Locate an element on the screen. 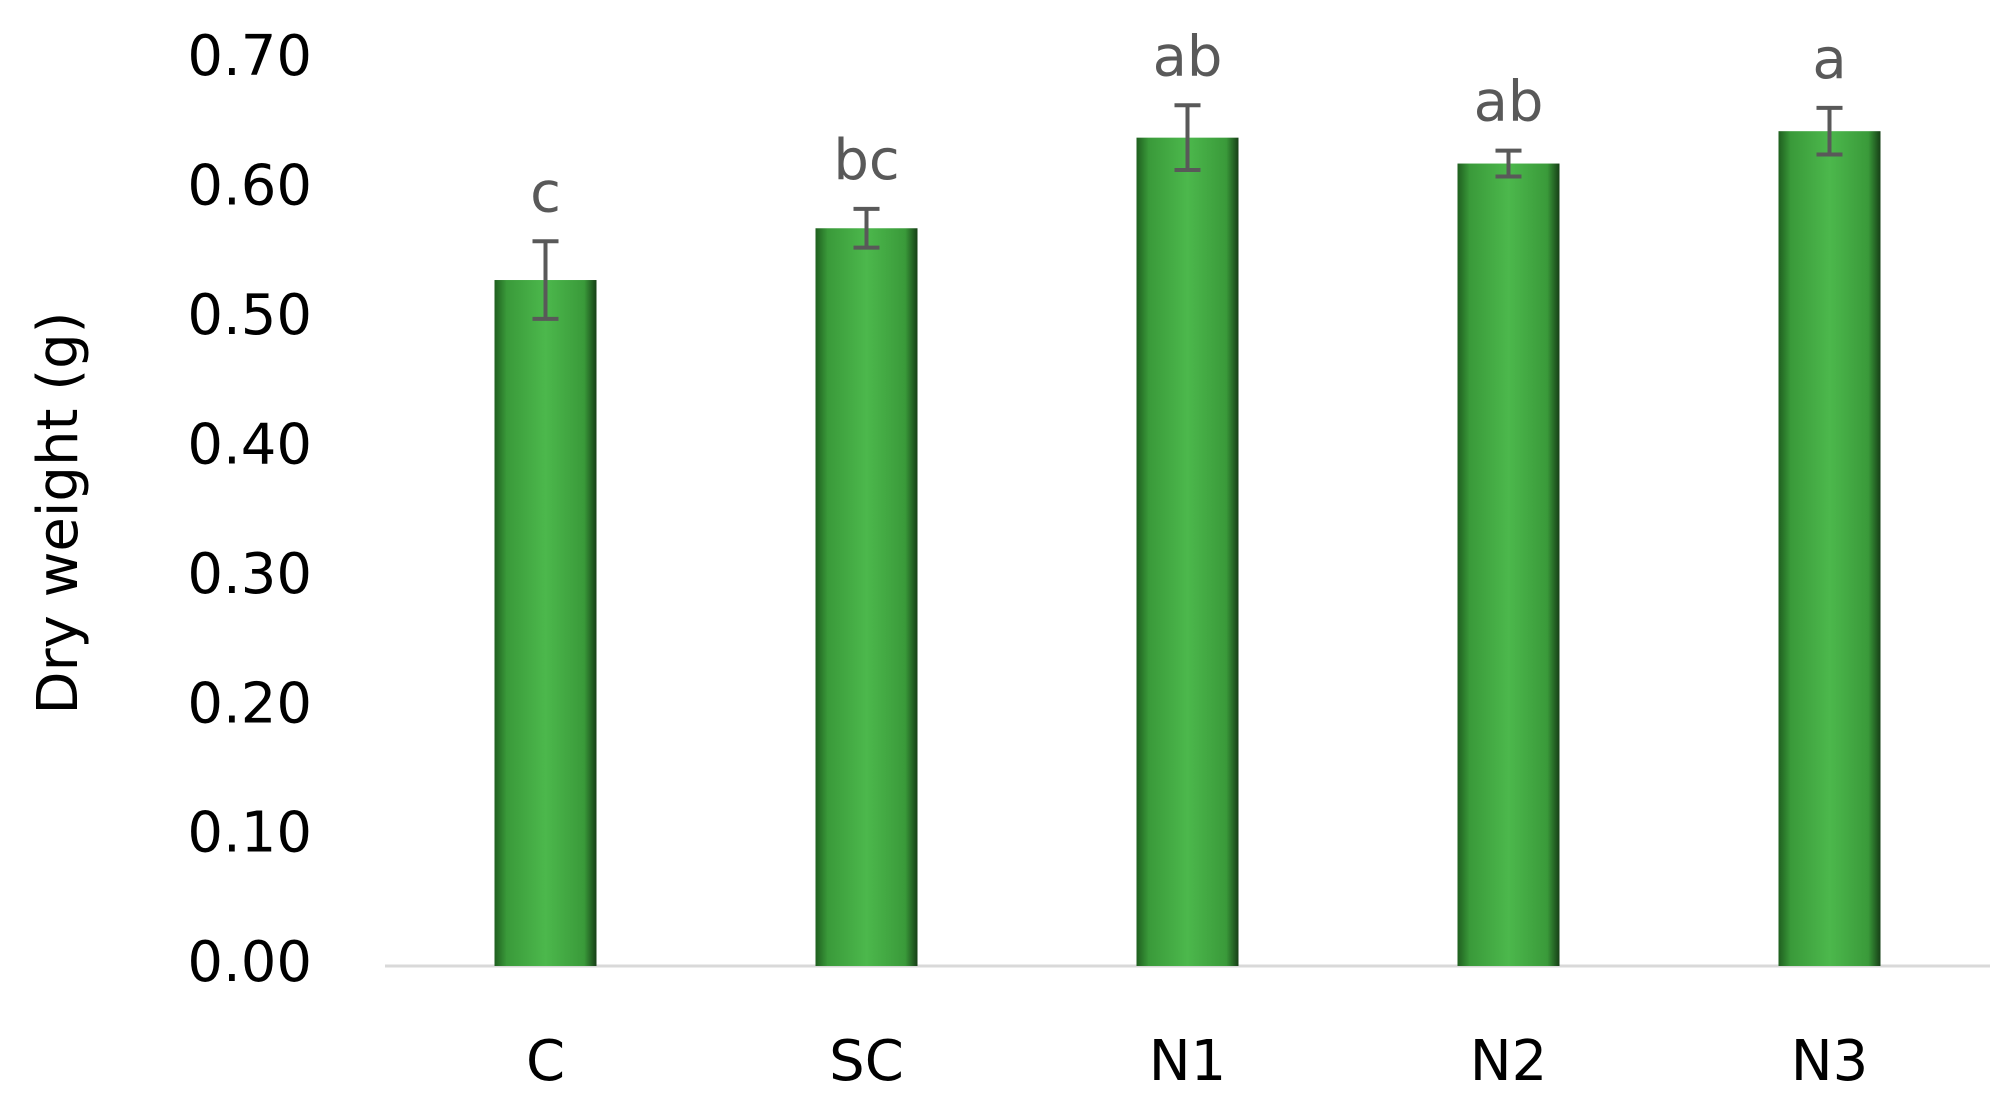  x-tick-label: N3 is located at coordinates (1830, 1061).